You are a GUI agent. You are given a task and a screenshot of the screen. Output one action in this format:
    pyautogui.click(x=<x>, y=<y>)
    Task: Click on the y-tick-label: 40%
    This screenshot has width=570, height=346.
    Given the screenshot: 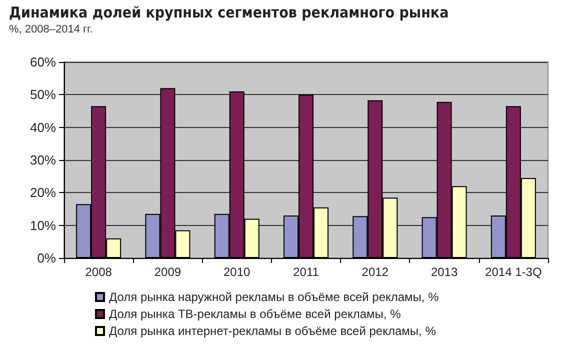 What is the action you would take?
    pyautogui.click(x=43, y=127)
    